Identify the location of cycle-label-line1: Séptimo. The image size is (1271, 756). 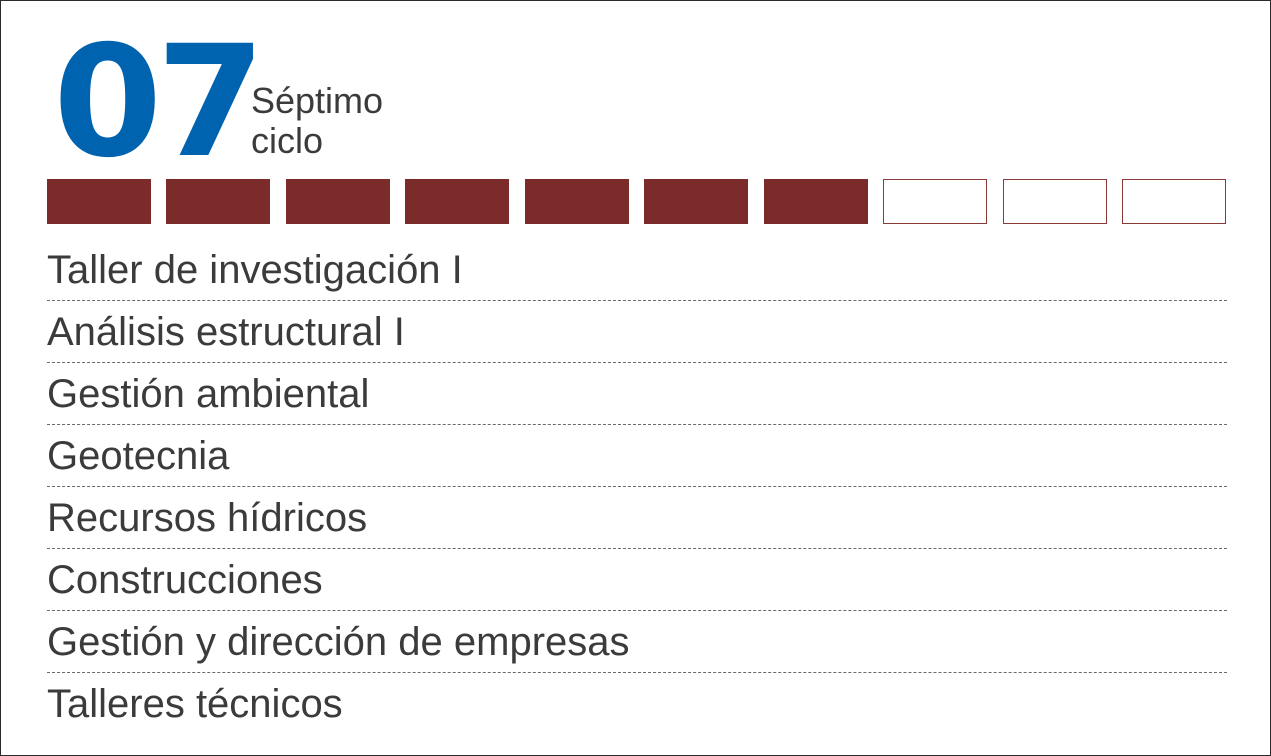
(317, 100).